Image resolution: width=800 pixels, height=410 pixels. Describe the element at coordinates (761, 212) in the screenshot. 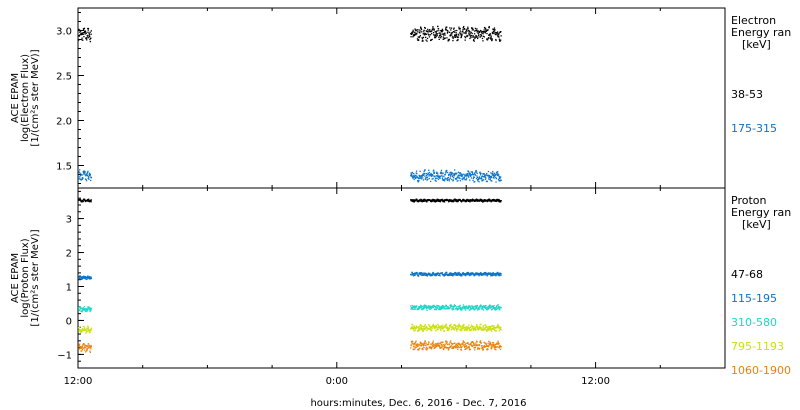

I see `legend-title: Energy ran` at that location.